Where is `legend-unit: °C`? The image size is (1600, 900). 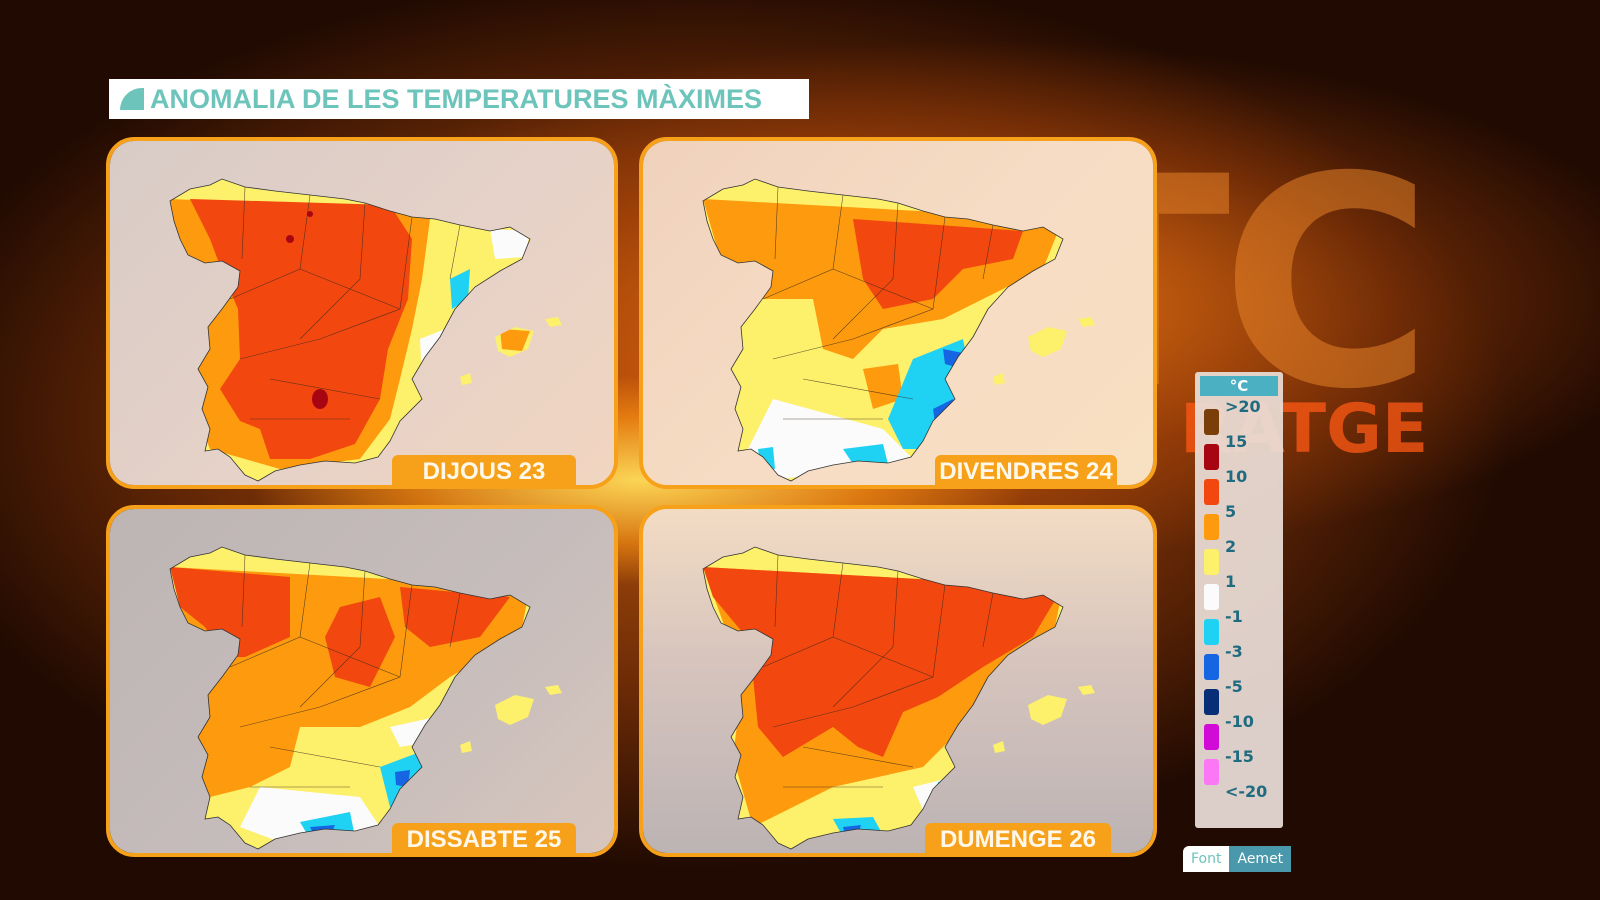 legend-unit: °C is located at coordinates (1239, 386).